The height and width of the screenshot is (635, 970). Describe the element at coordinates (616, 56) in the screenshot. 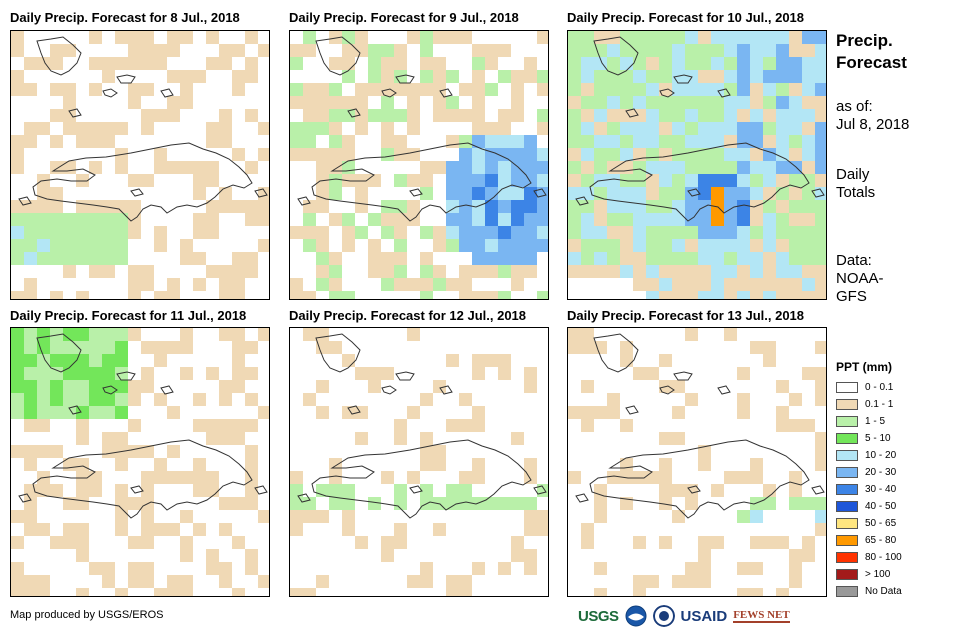

I see `cuba-coastline` at that location.